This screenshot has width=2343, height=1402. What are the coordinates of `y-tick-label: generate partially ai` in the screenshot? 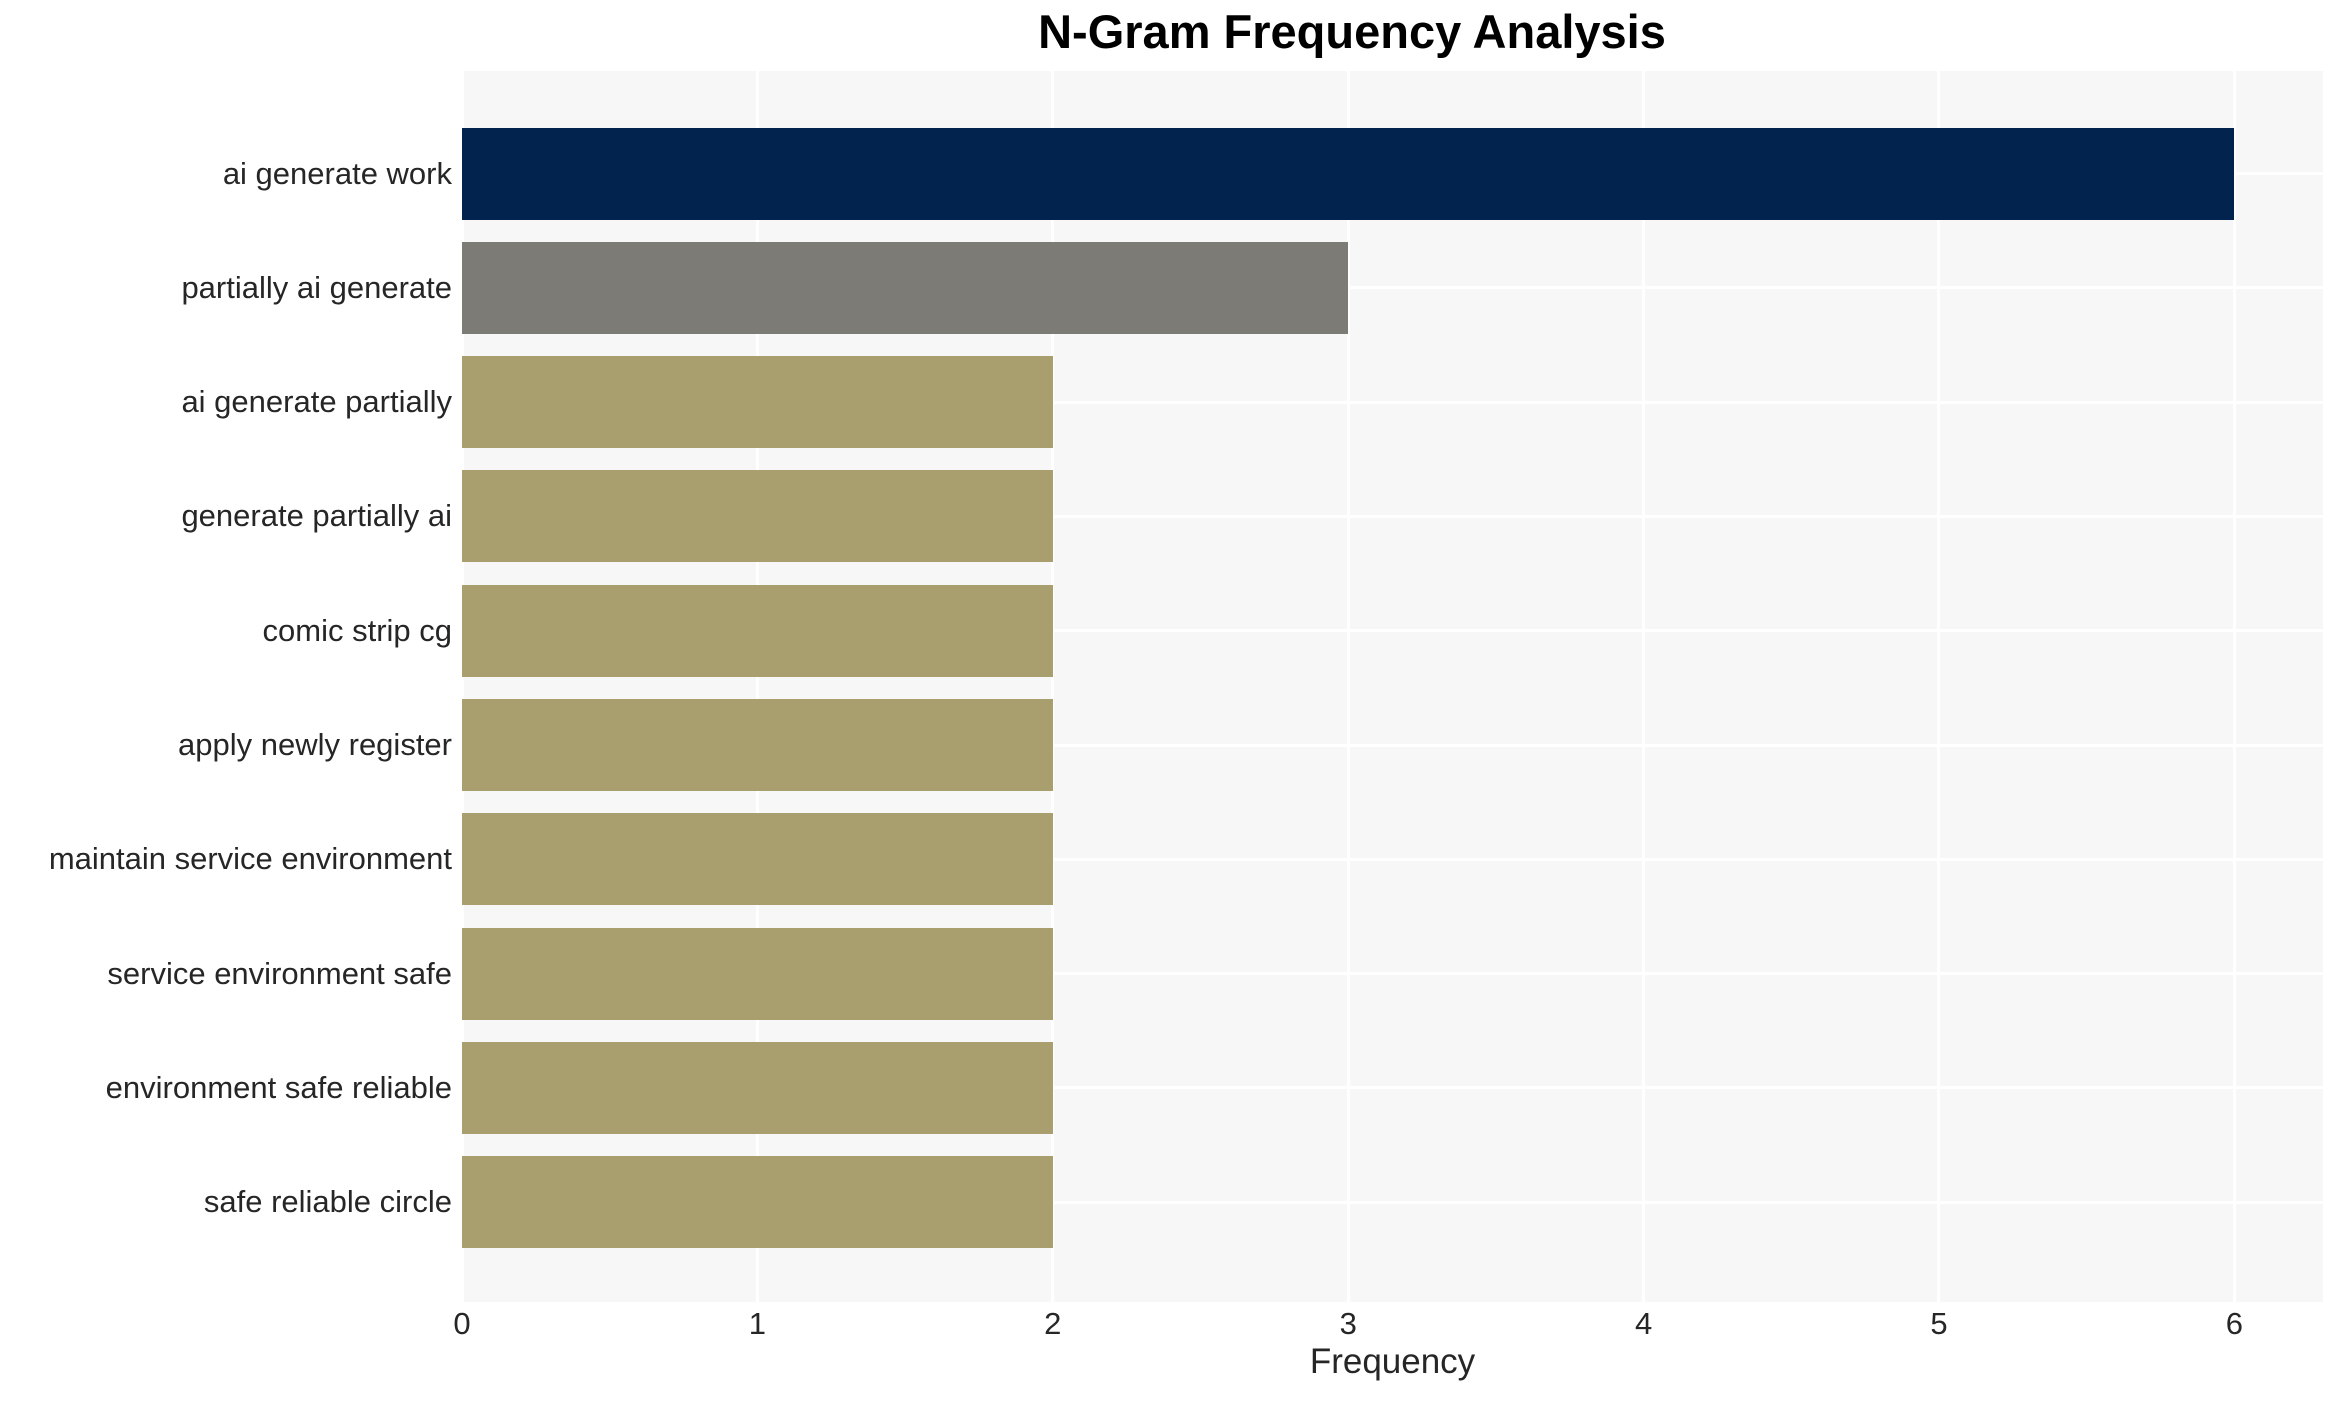 It's located at (316, 516).